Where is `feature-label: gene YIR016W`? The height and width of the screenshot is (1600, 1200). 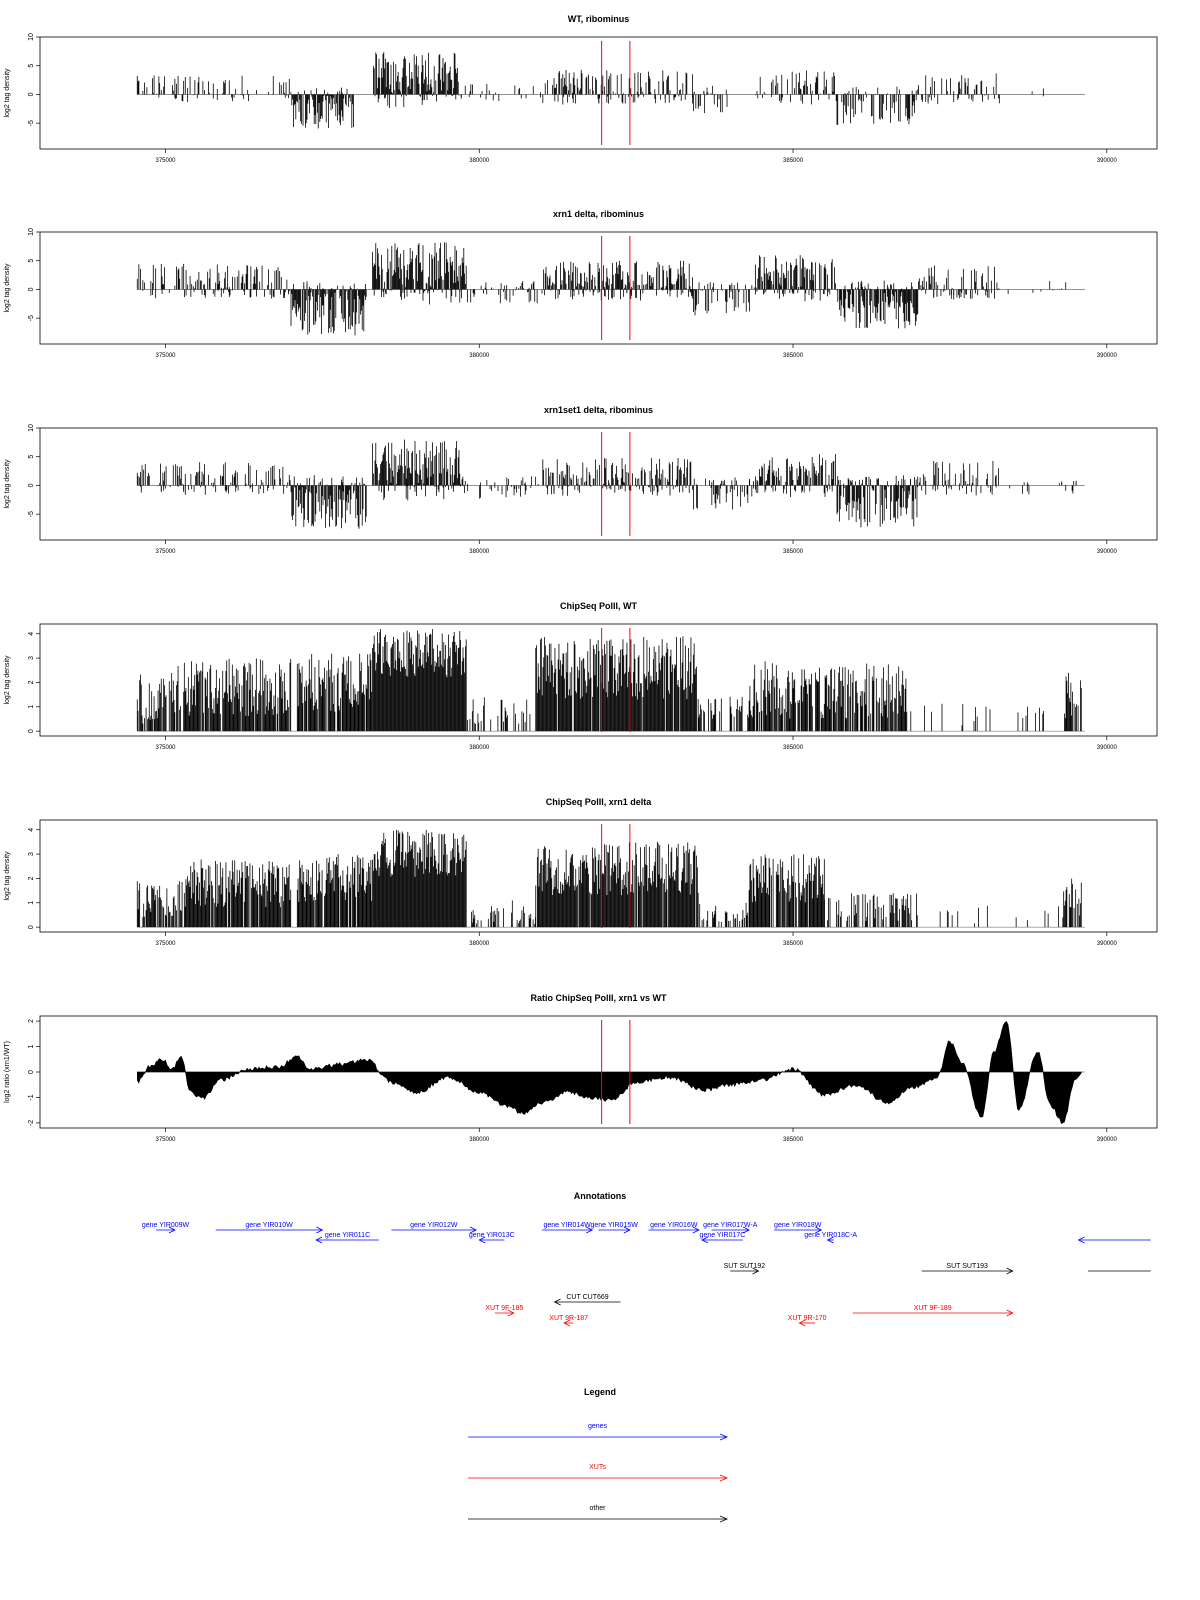
feature-label: gene YIR016W is located at coordinates (674, 1225).